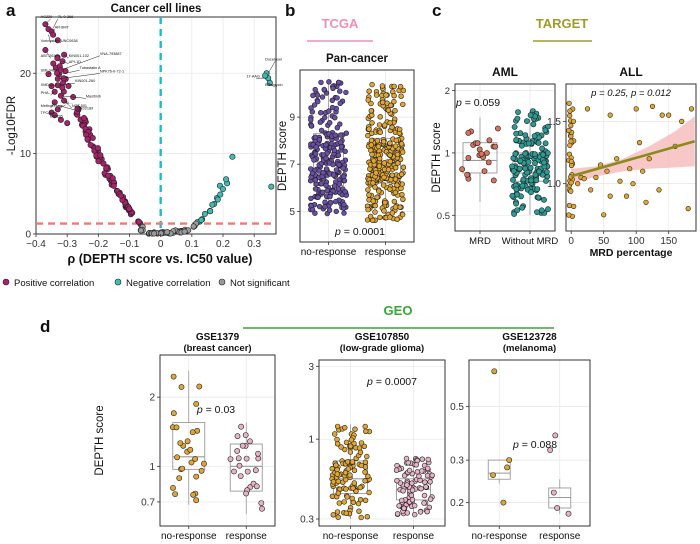  I want to click on gse1379-box, so click(189, 446).